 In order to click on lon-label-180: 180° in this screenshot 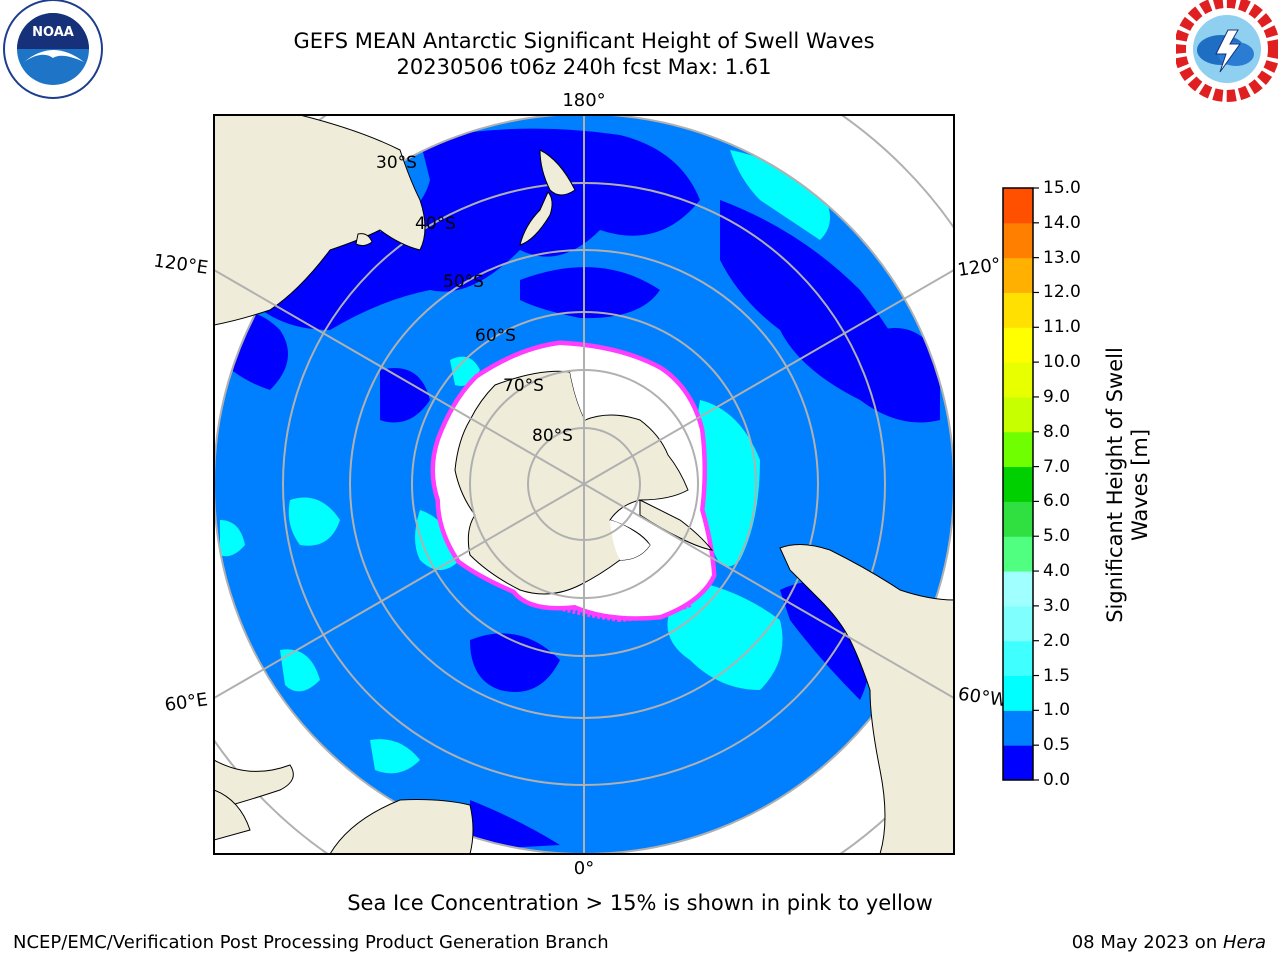, I will do `click(583, 100)`.